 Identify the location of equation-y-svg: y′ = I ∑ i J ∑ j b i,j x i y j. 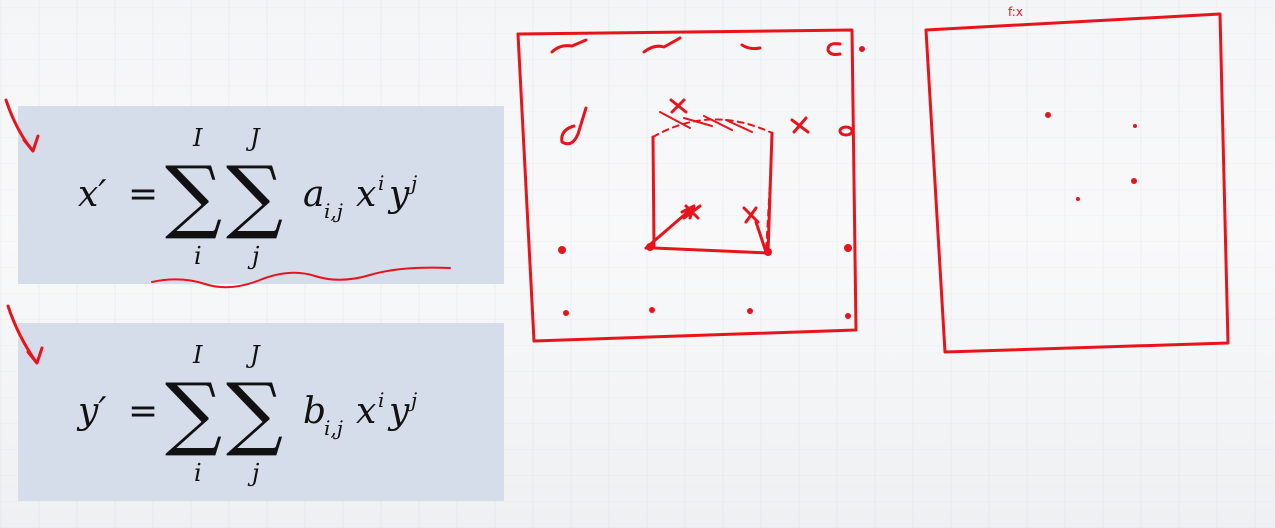
(246, 414).